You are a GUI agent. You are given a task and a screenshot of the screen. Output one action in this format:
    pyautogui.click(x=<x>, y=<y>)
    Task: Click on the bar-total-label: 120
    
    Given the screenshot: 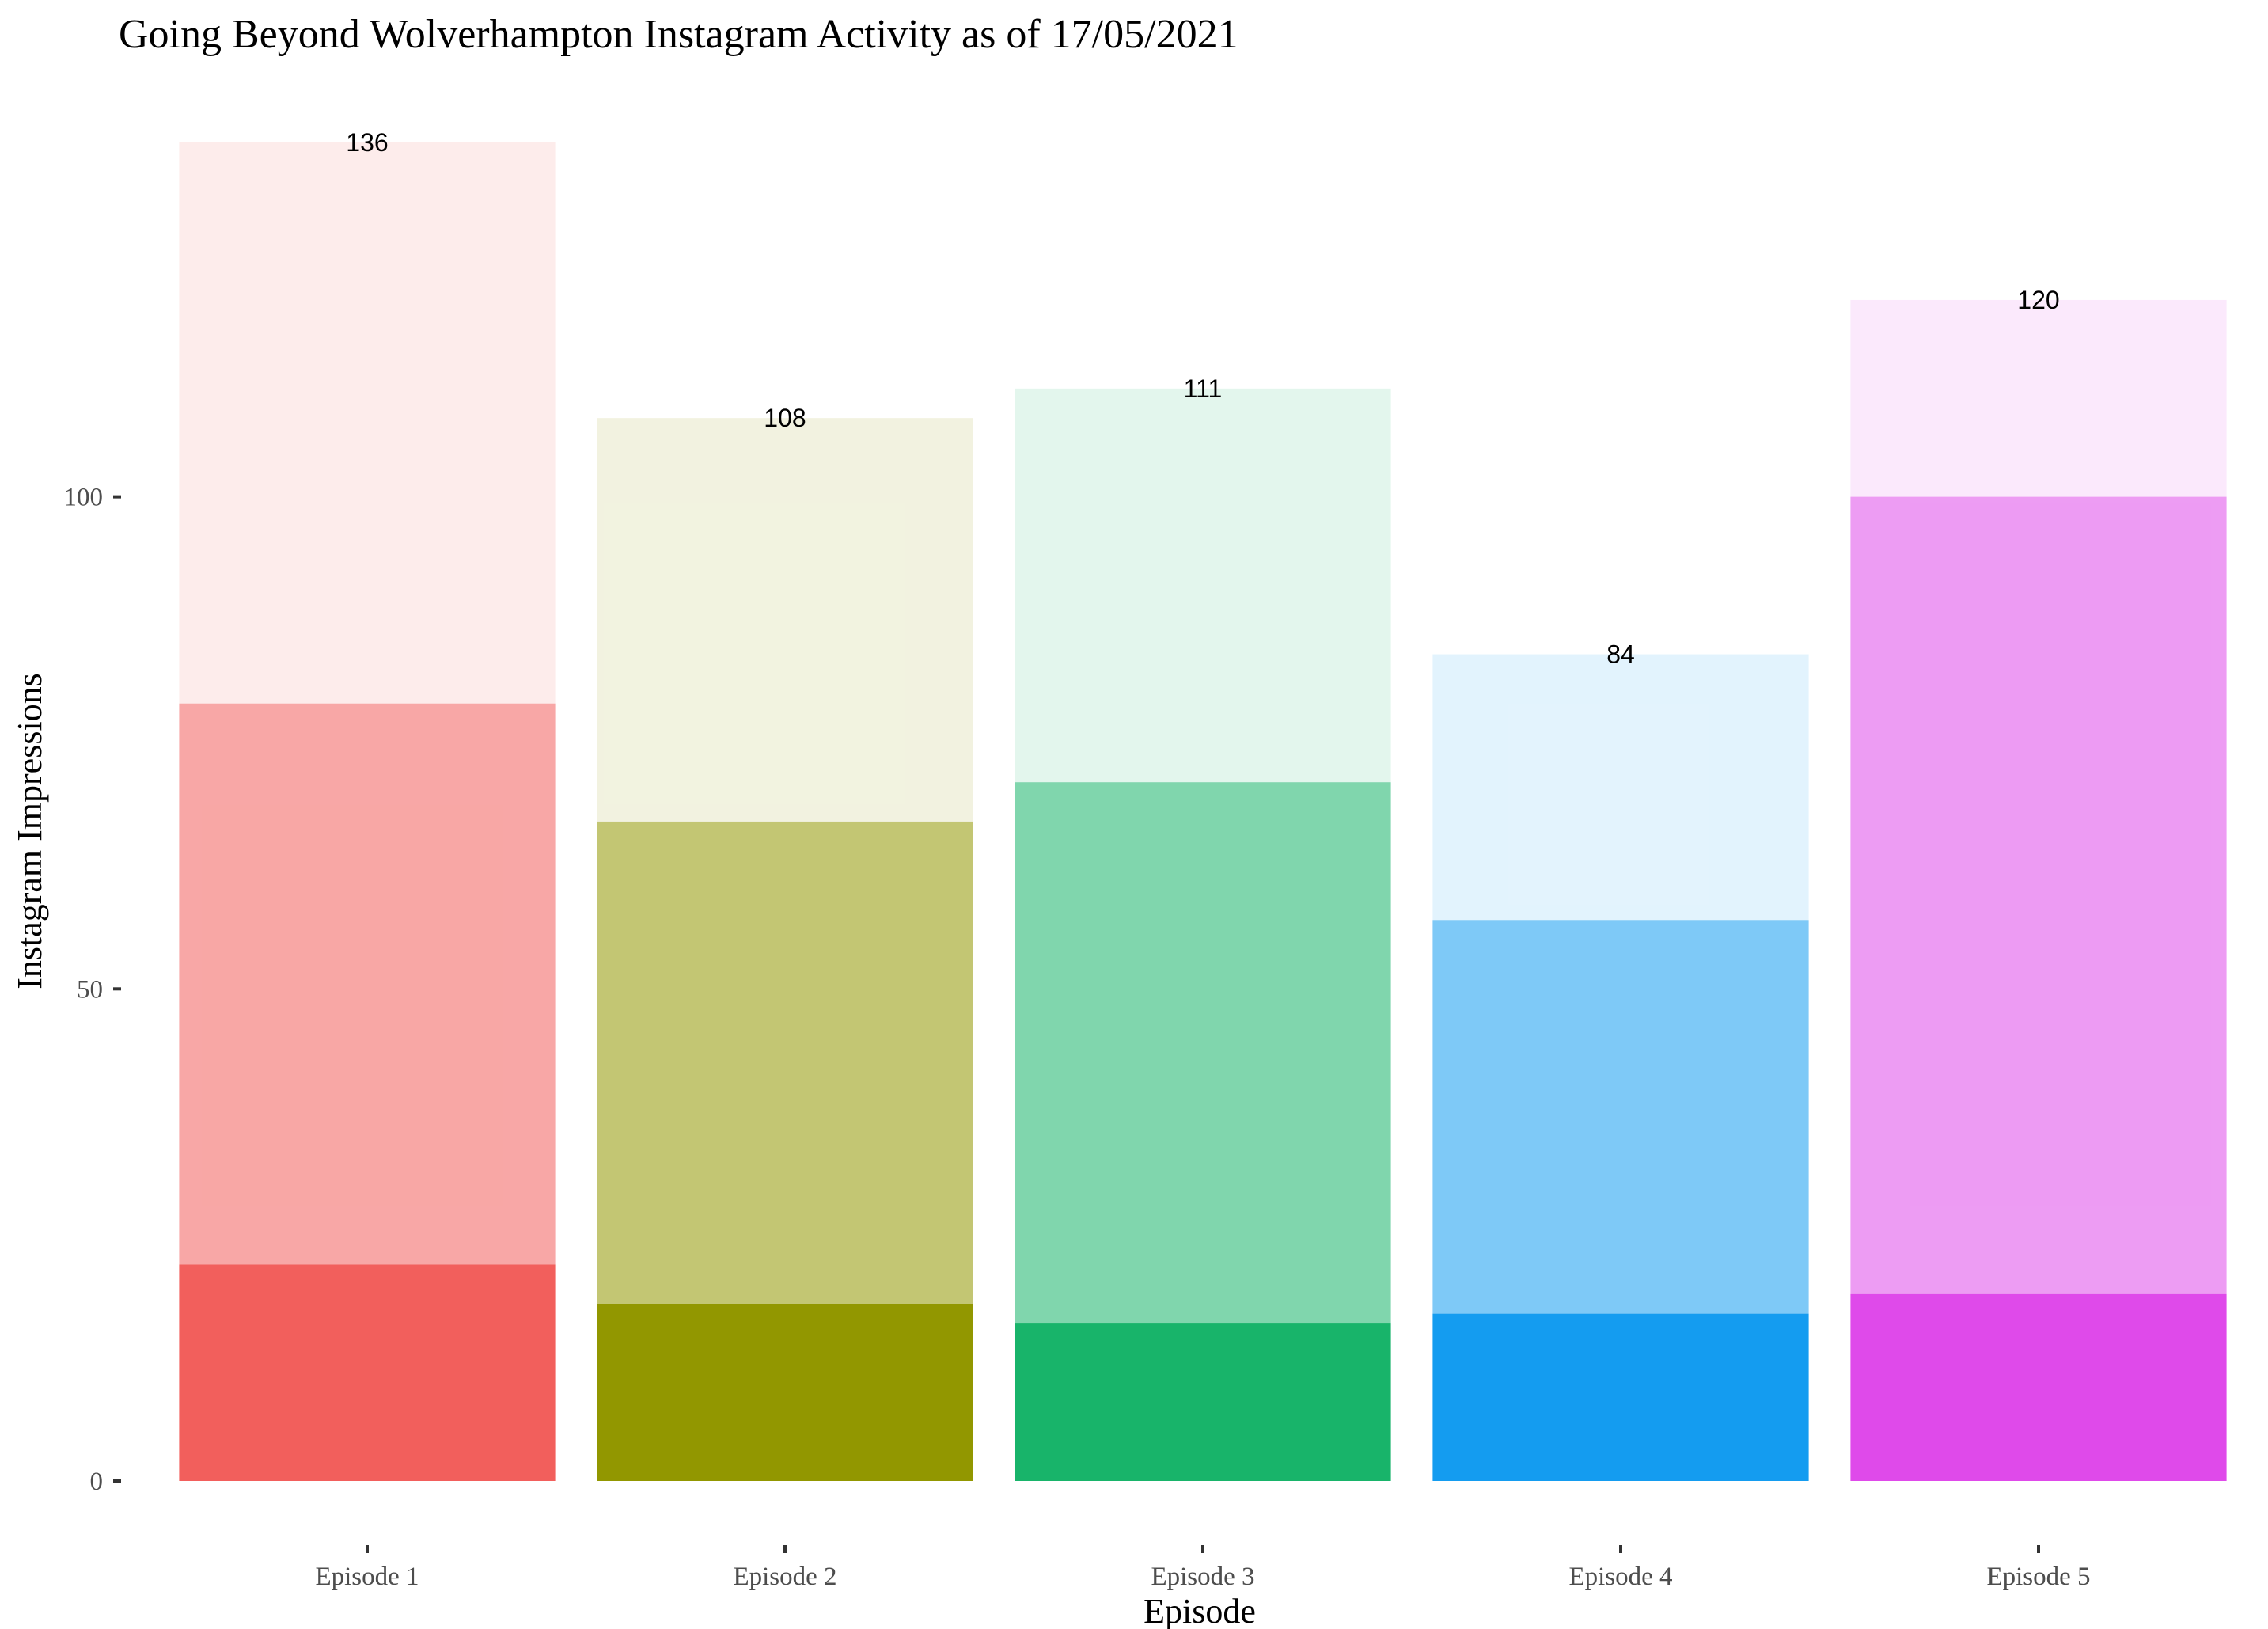 What is the action you would take?
    pyautogui.click(x=2038, y=300)
    